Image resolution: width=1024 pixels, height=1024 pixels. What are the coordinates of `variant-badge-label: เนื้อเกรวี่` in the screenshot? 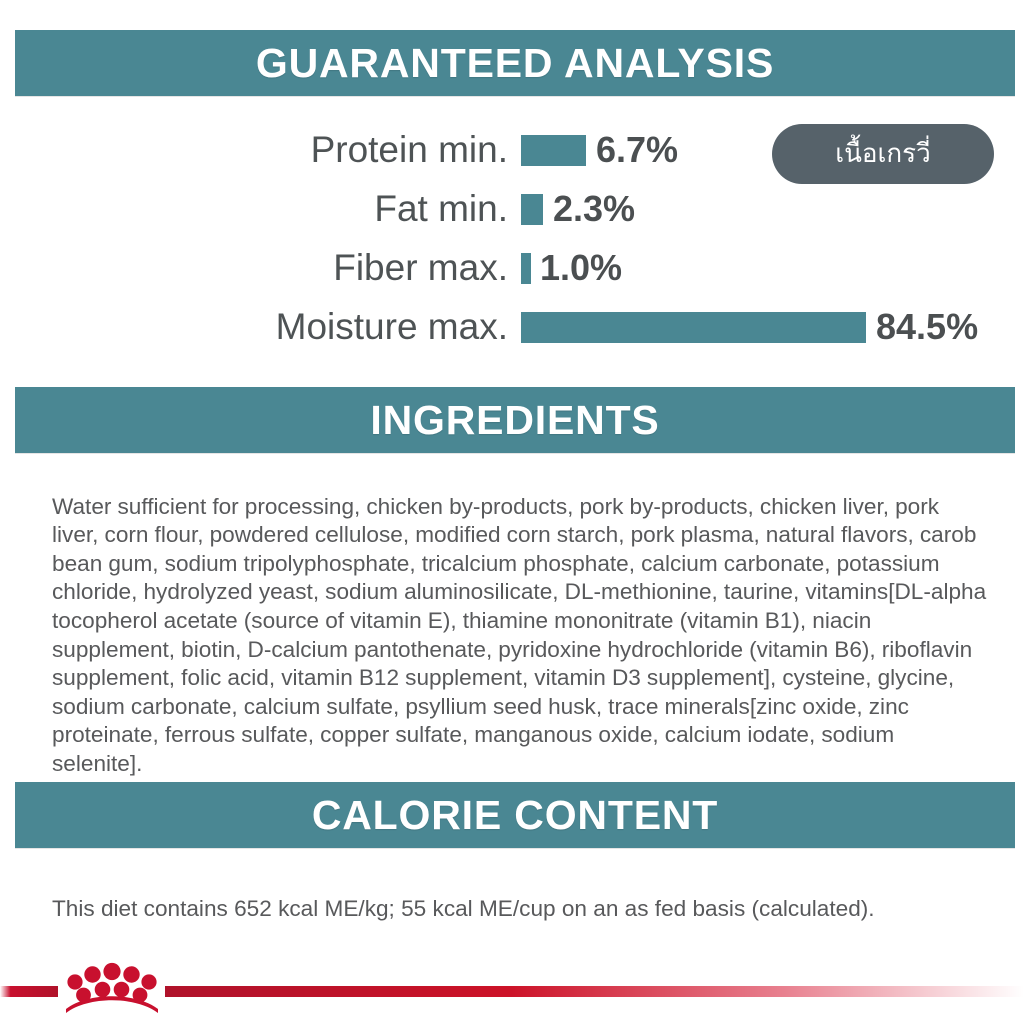 It's located at (883, 154).